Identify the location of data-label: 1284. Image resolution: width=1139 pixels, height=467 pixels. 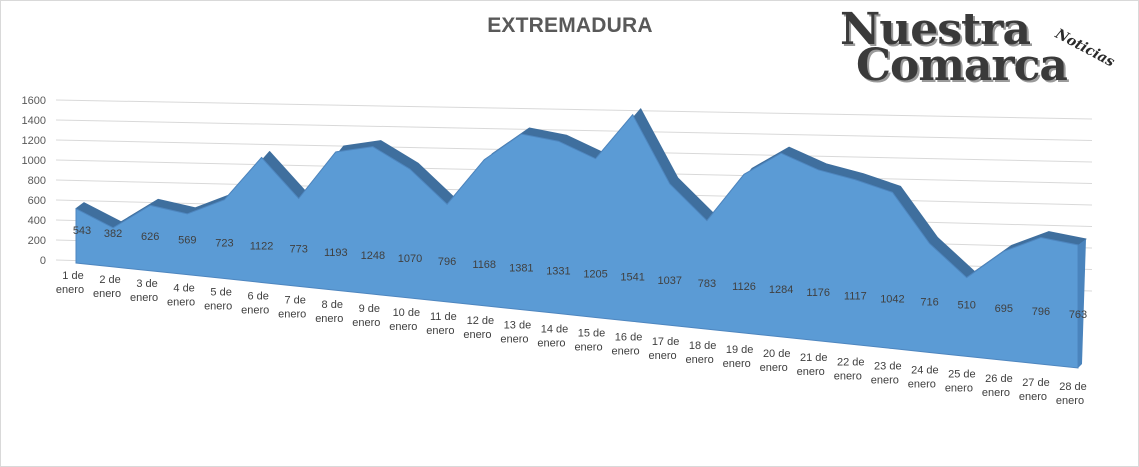
(781, 290).